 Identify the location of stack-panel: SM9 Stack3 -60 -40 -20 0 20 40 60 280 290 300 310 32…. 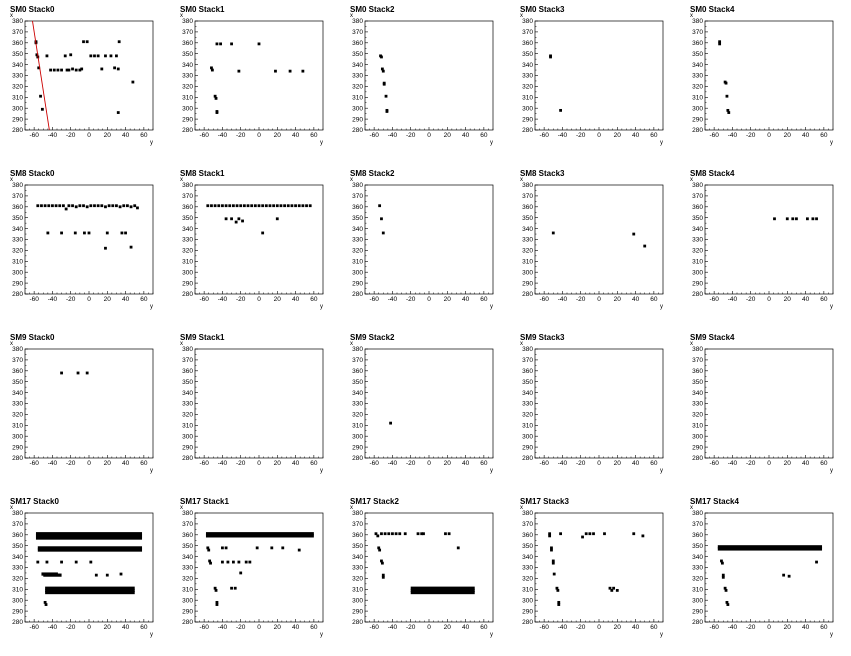
(595, 410).